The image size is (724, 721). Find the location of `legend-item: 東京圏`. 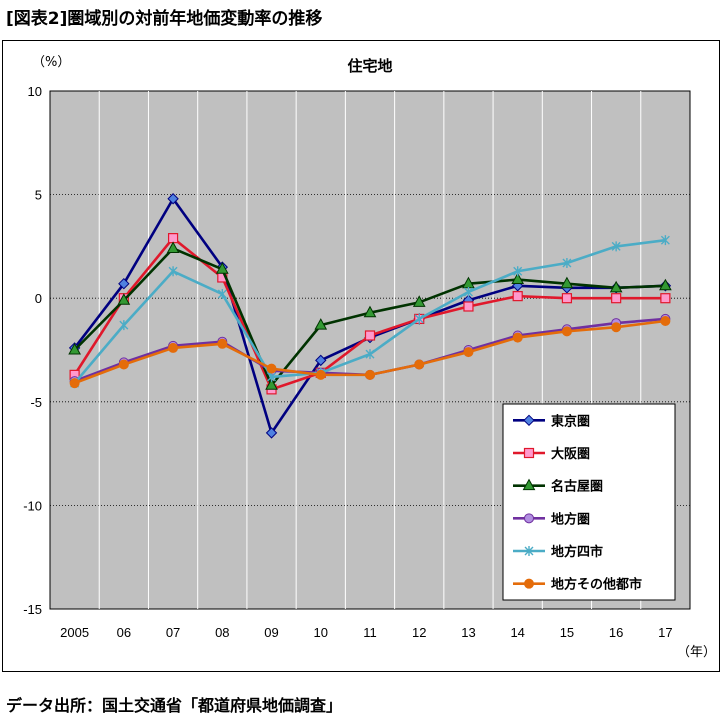

legend-item: 東京圏 is located at coordinates (551, 421).